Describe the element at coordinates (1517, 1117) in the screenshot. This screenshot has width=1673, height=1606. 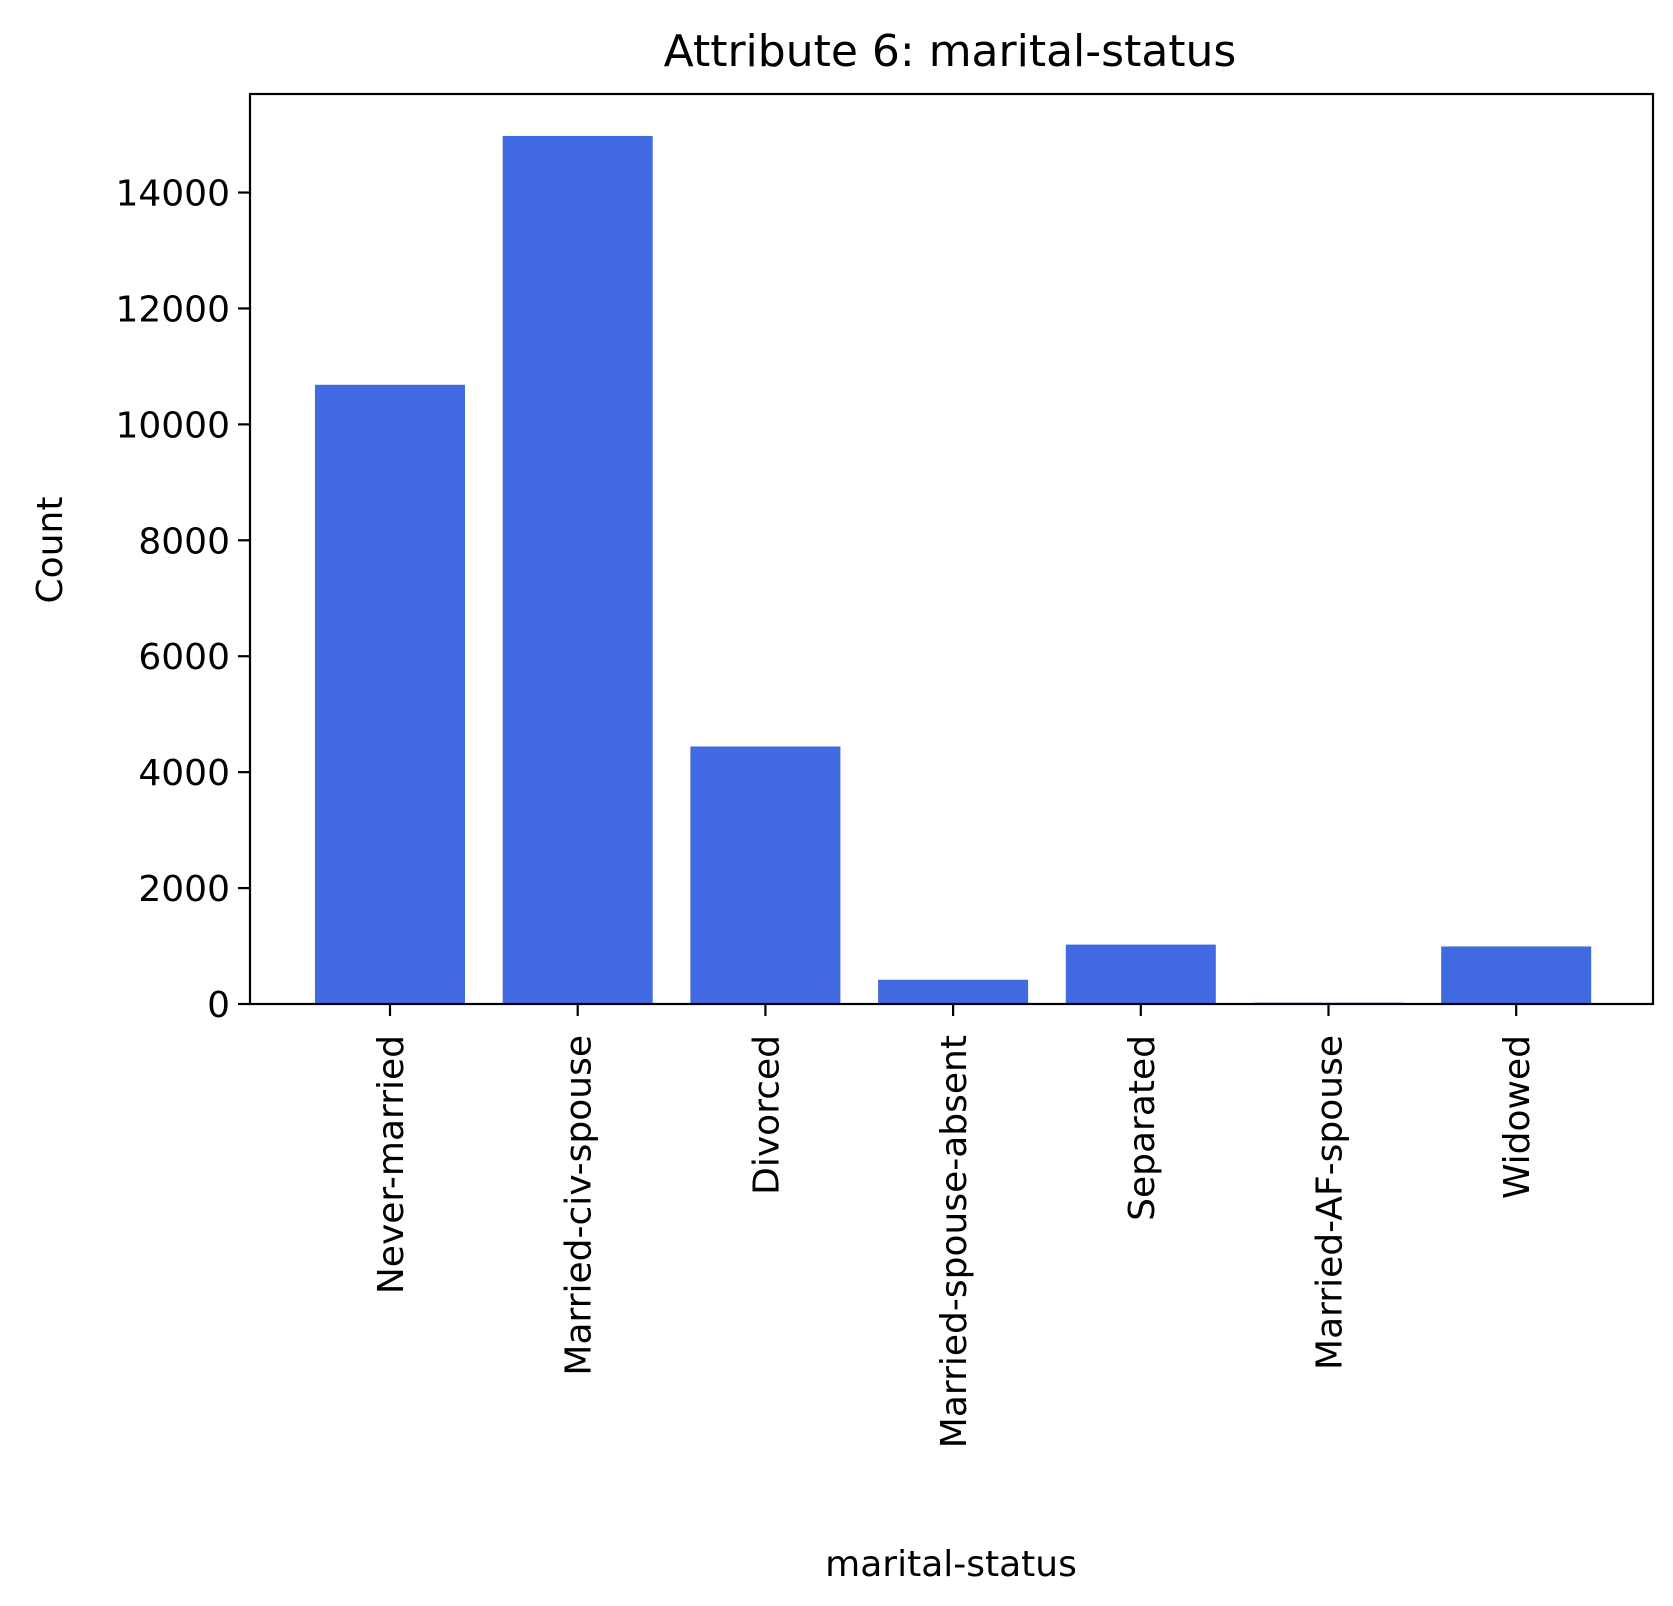
I see `x-tick-label: Widowed` at that location.